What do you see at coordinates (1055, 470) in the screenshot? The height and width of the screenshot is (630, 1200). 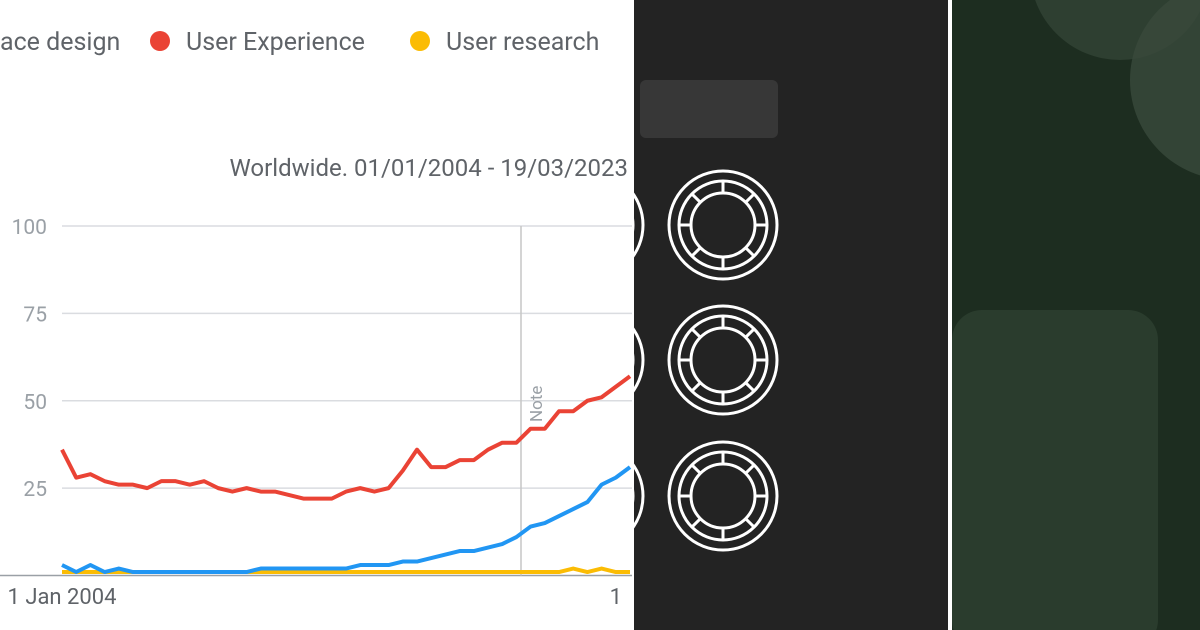 I see `green-card` at bounding box center [1055, 470].